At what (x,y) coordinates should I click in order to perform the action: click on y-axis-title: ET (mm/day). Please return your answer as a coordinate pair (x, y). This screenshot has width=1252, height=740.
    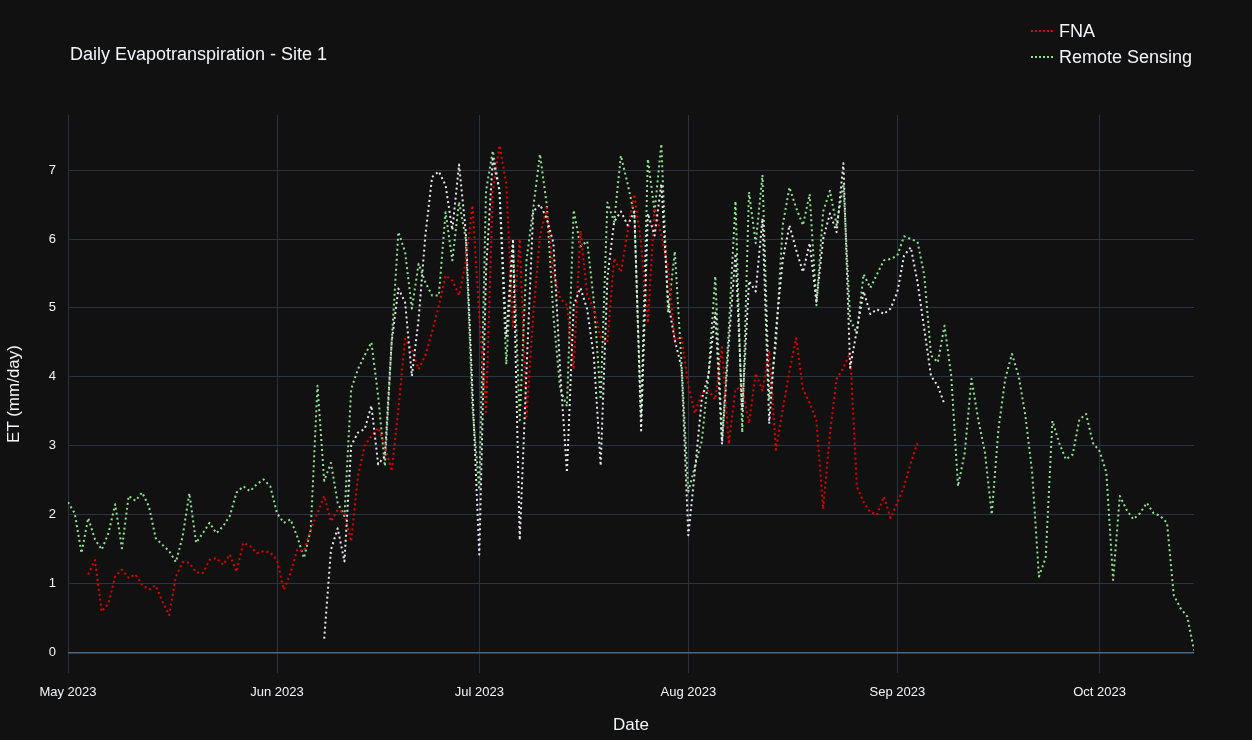
    Looking at the image, I should click on (13, 394).